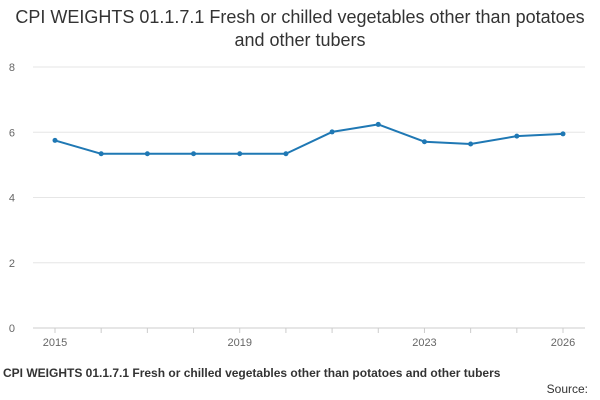 This screenshot has width=600, height=400. I want to click on y-tick-label: 6, so click(12, 133).